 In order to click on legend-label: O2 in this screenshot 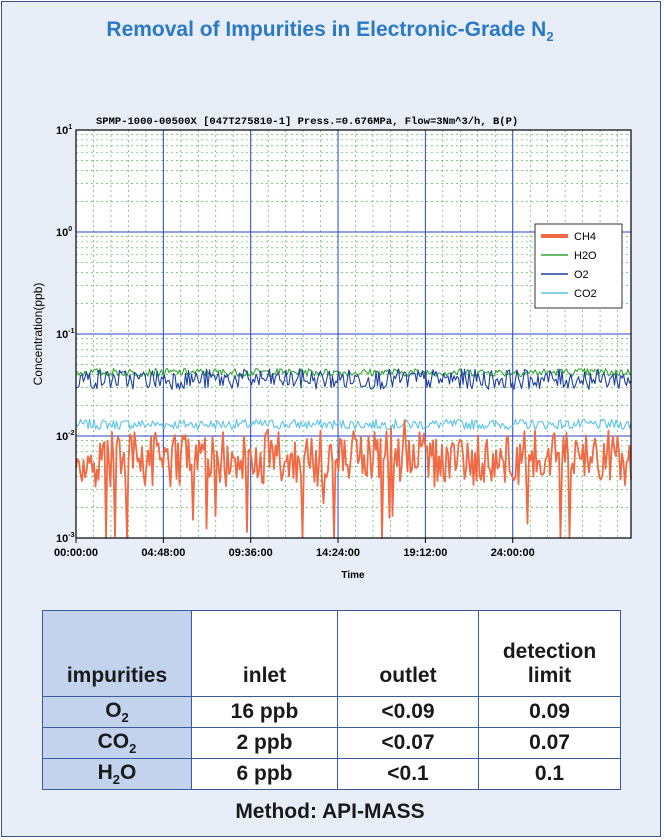, I will do `click(581, 275)`.